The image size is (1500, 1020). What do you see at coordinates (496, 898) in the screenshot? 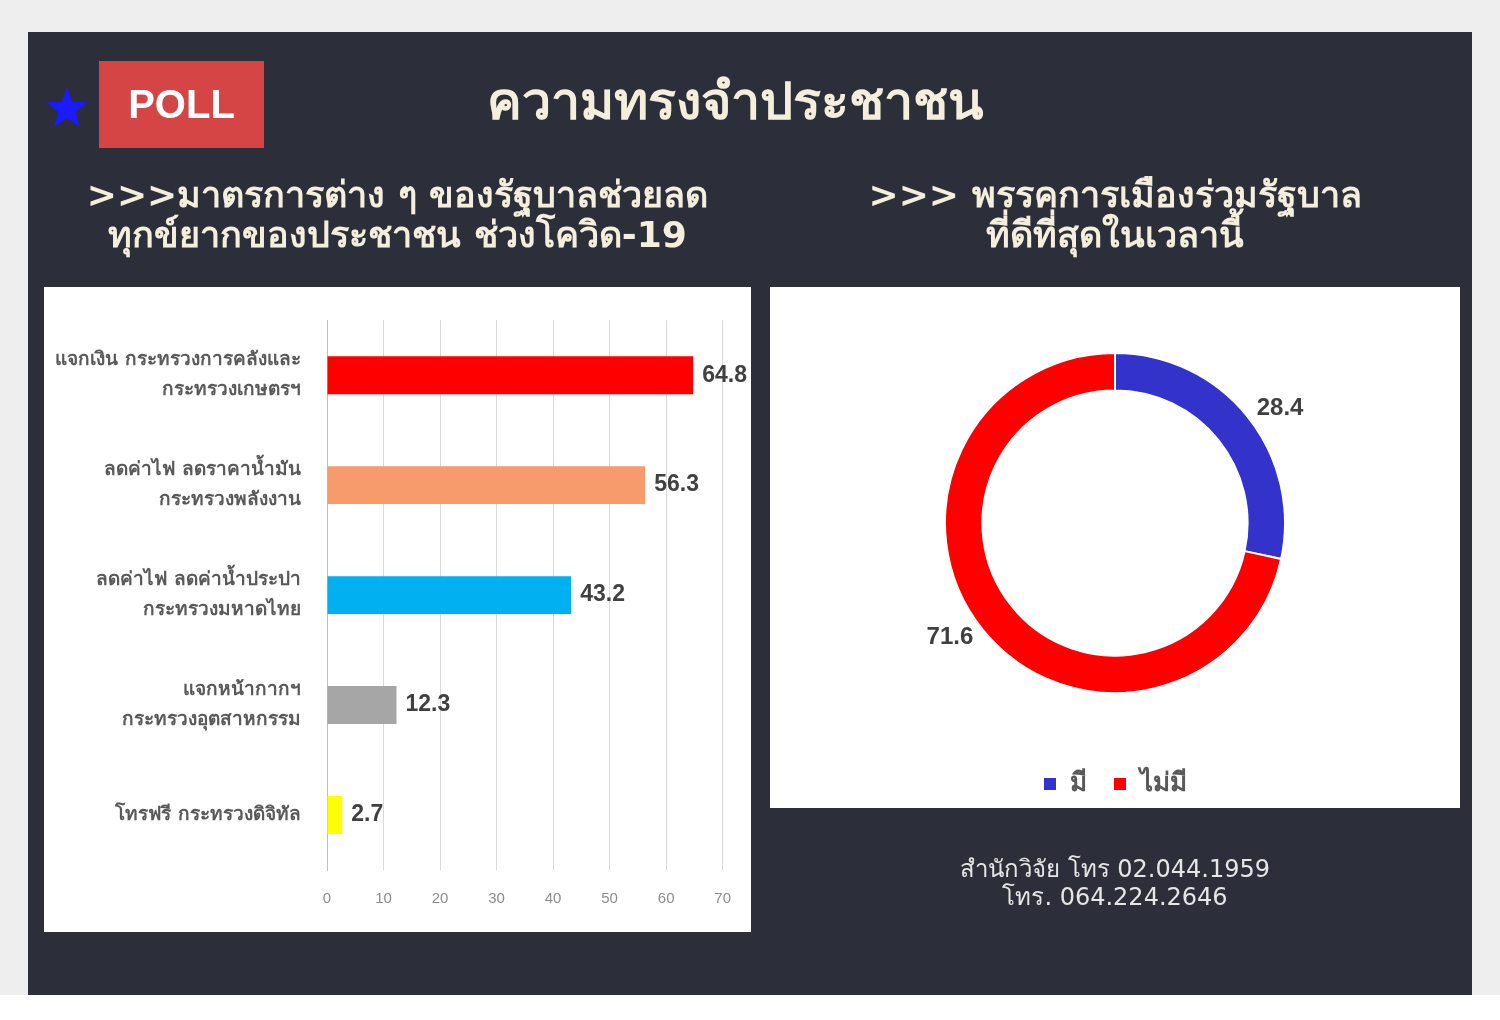
I see `x-tick-label: 30` at bounding box center [496, 898].